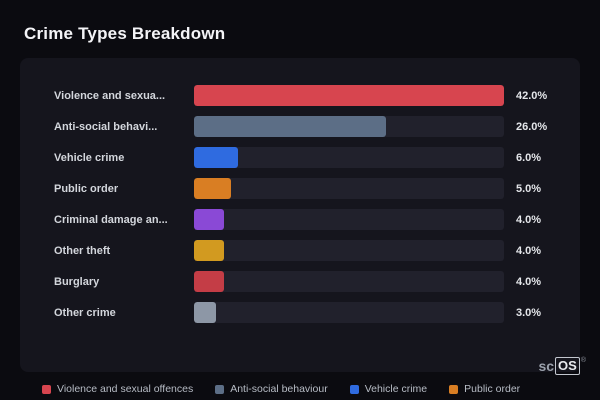 This screenshot has height=400, width=600. Describe the element at coordinates (396, 389) in the screenshot. I see `legend-label: Vehicle crime` at that location.